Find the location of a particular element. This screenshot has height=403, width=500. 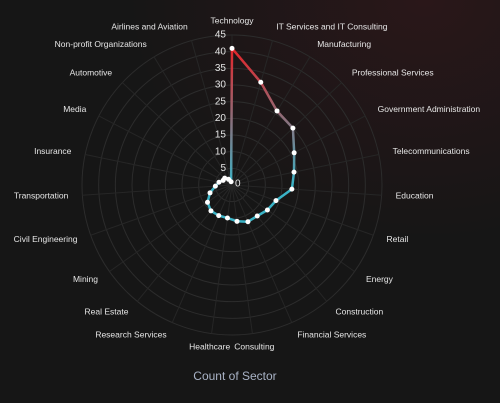

category-label: Technology is located at coordinates (232, 20).